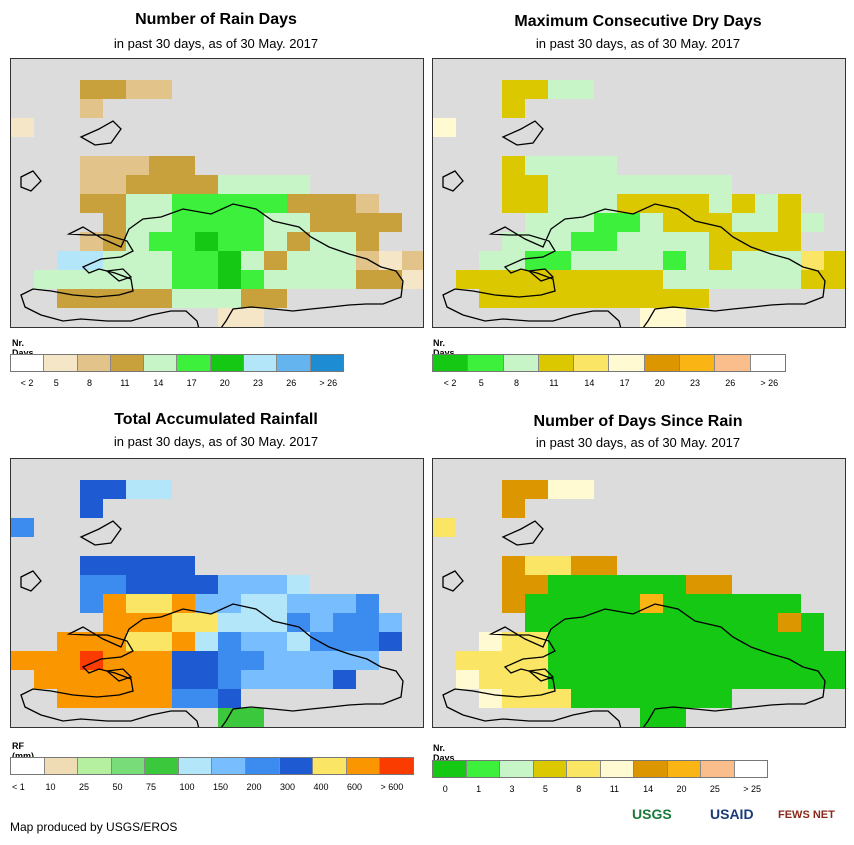 The image size is (854, 845). What do you see at coordinates (638, 43) in the screenshot?
I see `panel-subtitle: in past 30 days, as of 30 May. 2017` at bounding box center [638, 43].